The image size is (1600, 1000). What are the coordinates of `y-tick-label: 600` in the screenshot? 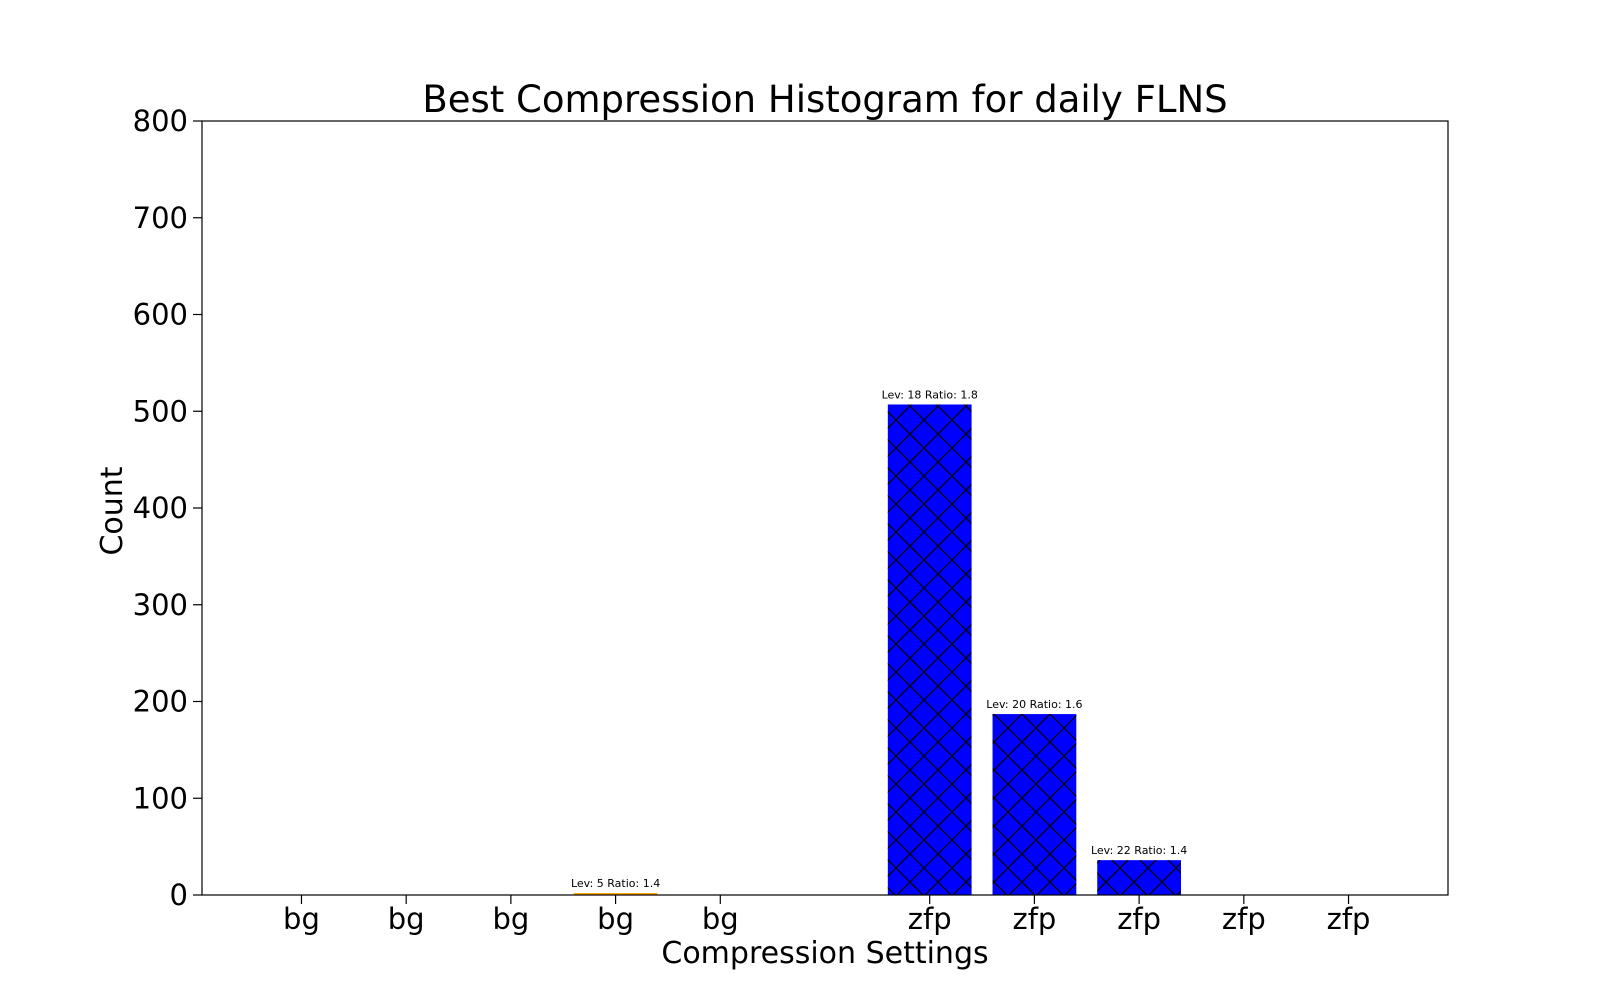 It's located at (160, 315).